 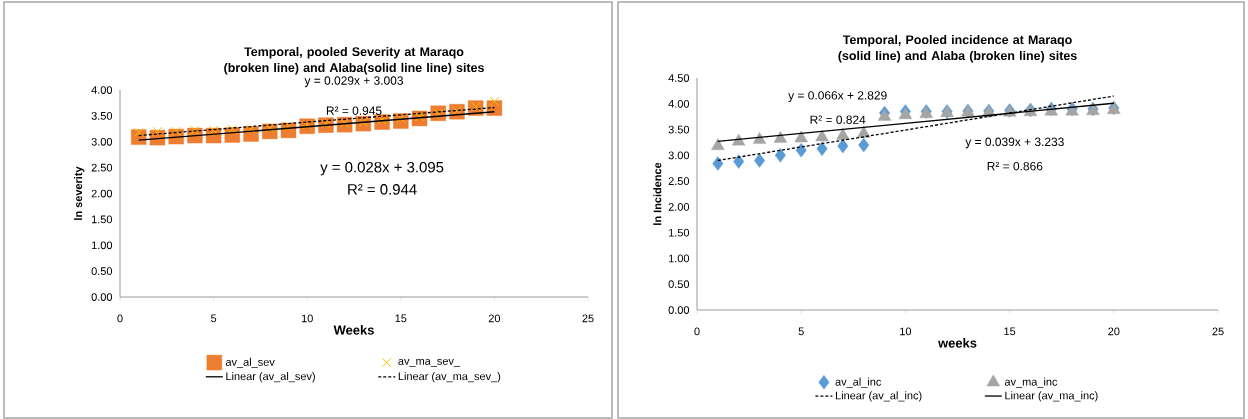 What do you see at coordinates (1015, 166) in the screenshot?
I see `annotation: R² = 0.866` at bounding box center [1015, 166].